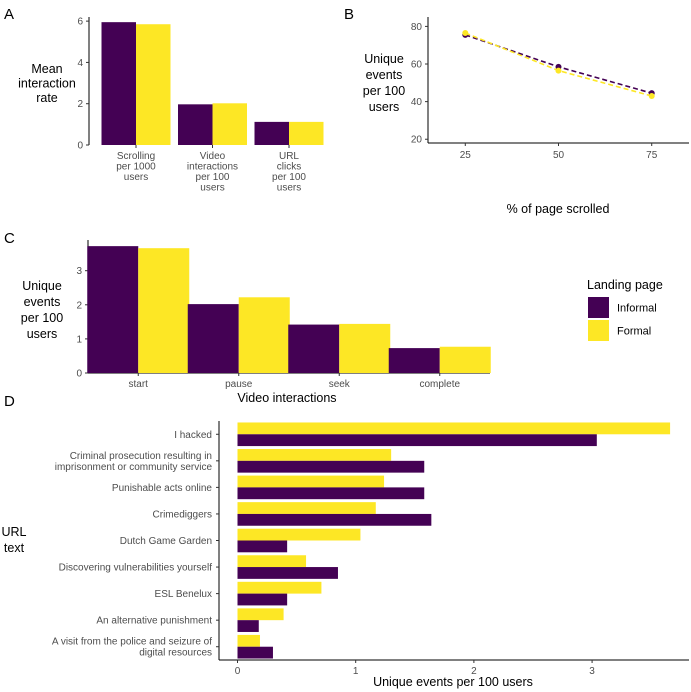  I want to click on x-tick-label: per 1000, so click(136, 167).